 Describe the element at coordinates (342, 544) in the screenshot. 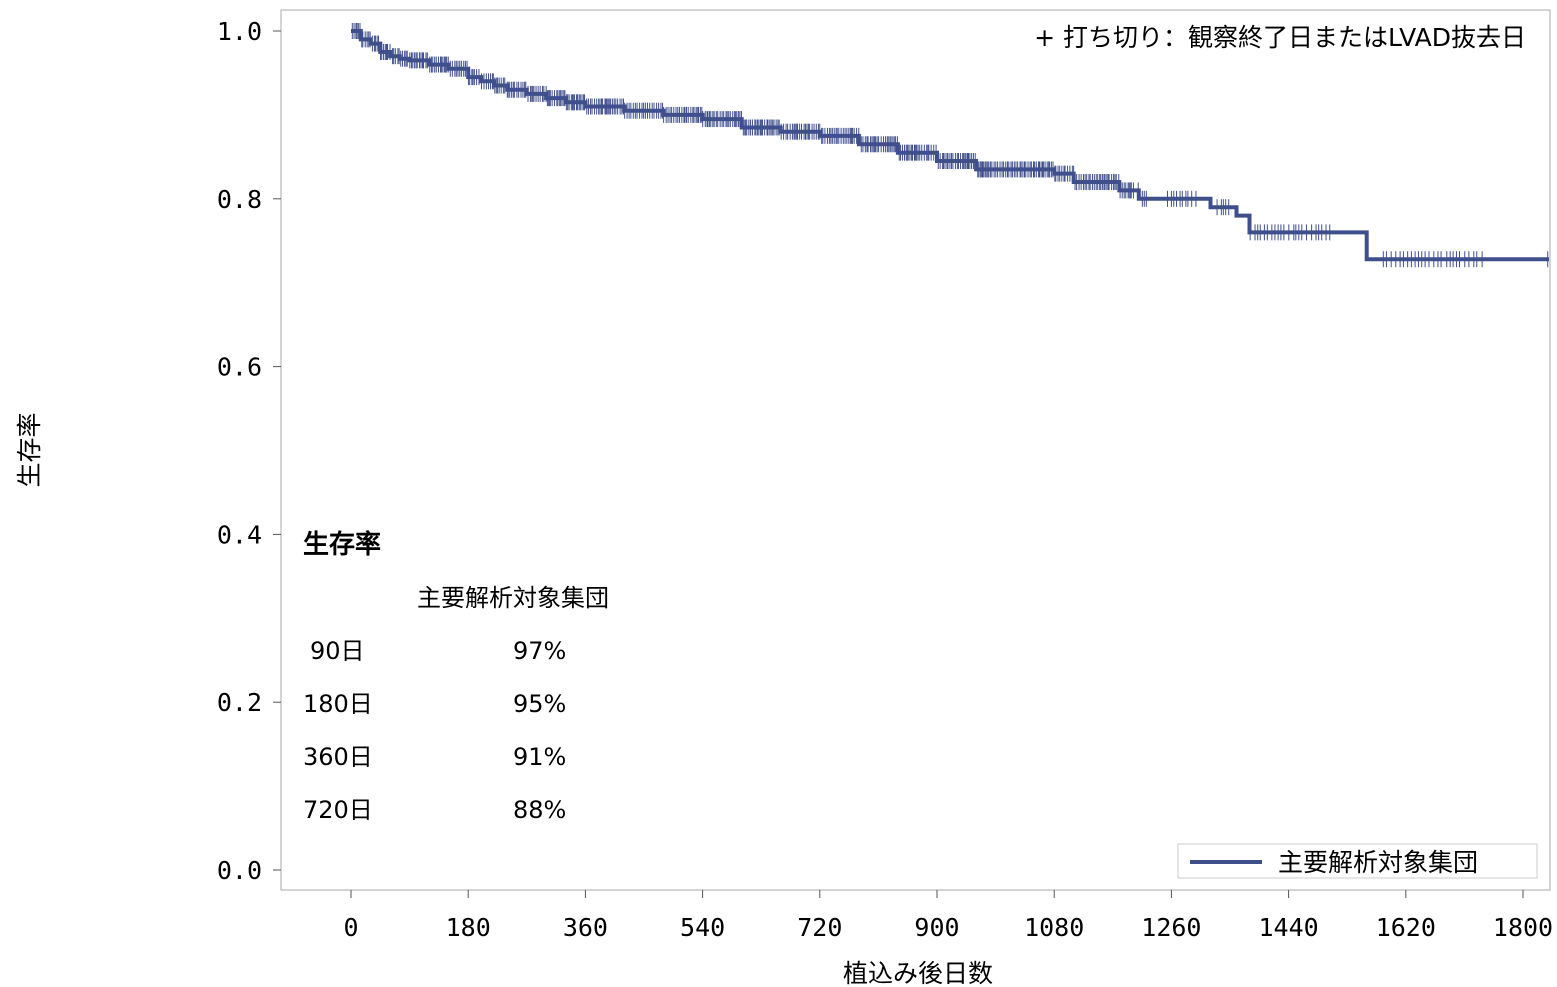

I see `inset-table-title: 生存率` at that location.